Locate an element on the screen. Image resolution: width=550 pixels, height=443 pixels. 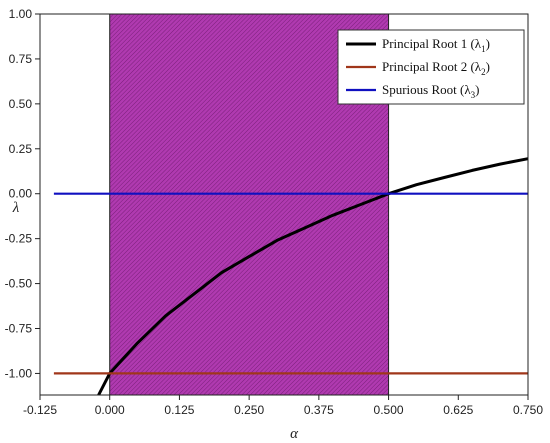
legend-label-1: Principal Root 1 (λ1) is located at coordinates (436, 45).